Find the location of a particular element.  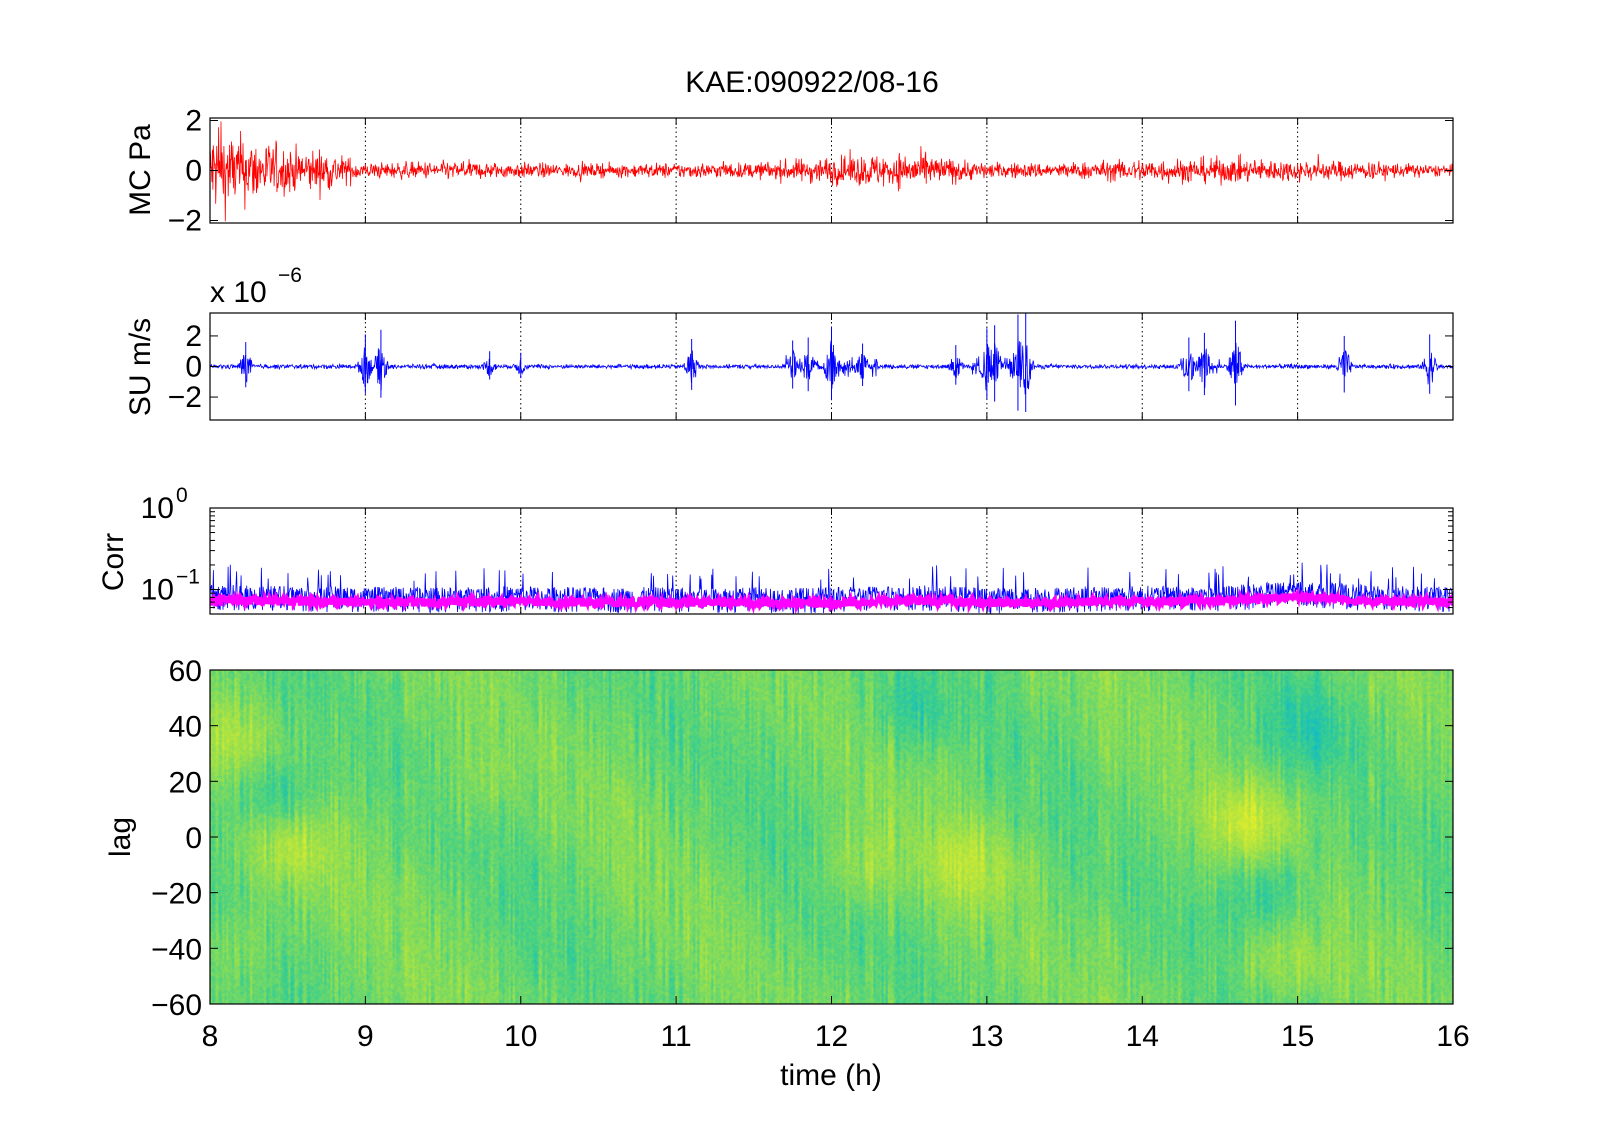

su-y-tick-label: 0 is located at coordinates (193, 367).